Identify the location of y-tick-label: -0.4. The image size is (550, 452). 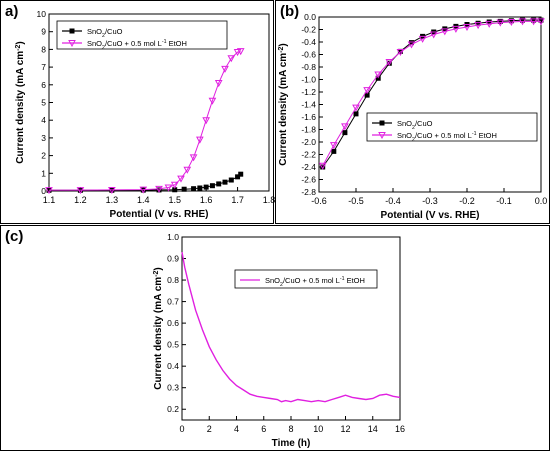
(308, 42).